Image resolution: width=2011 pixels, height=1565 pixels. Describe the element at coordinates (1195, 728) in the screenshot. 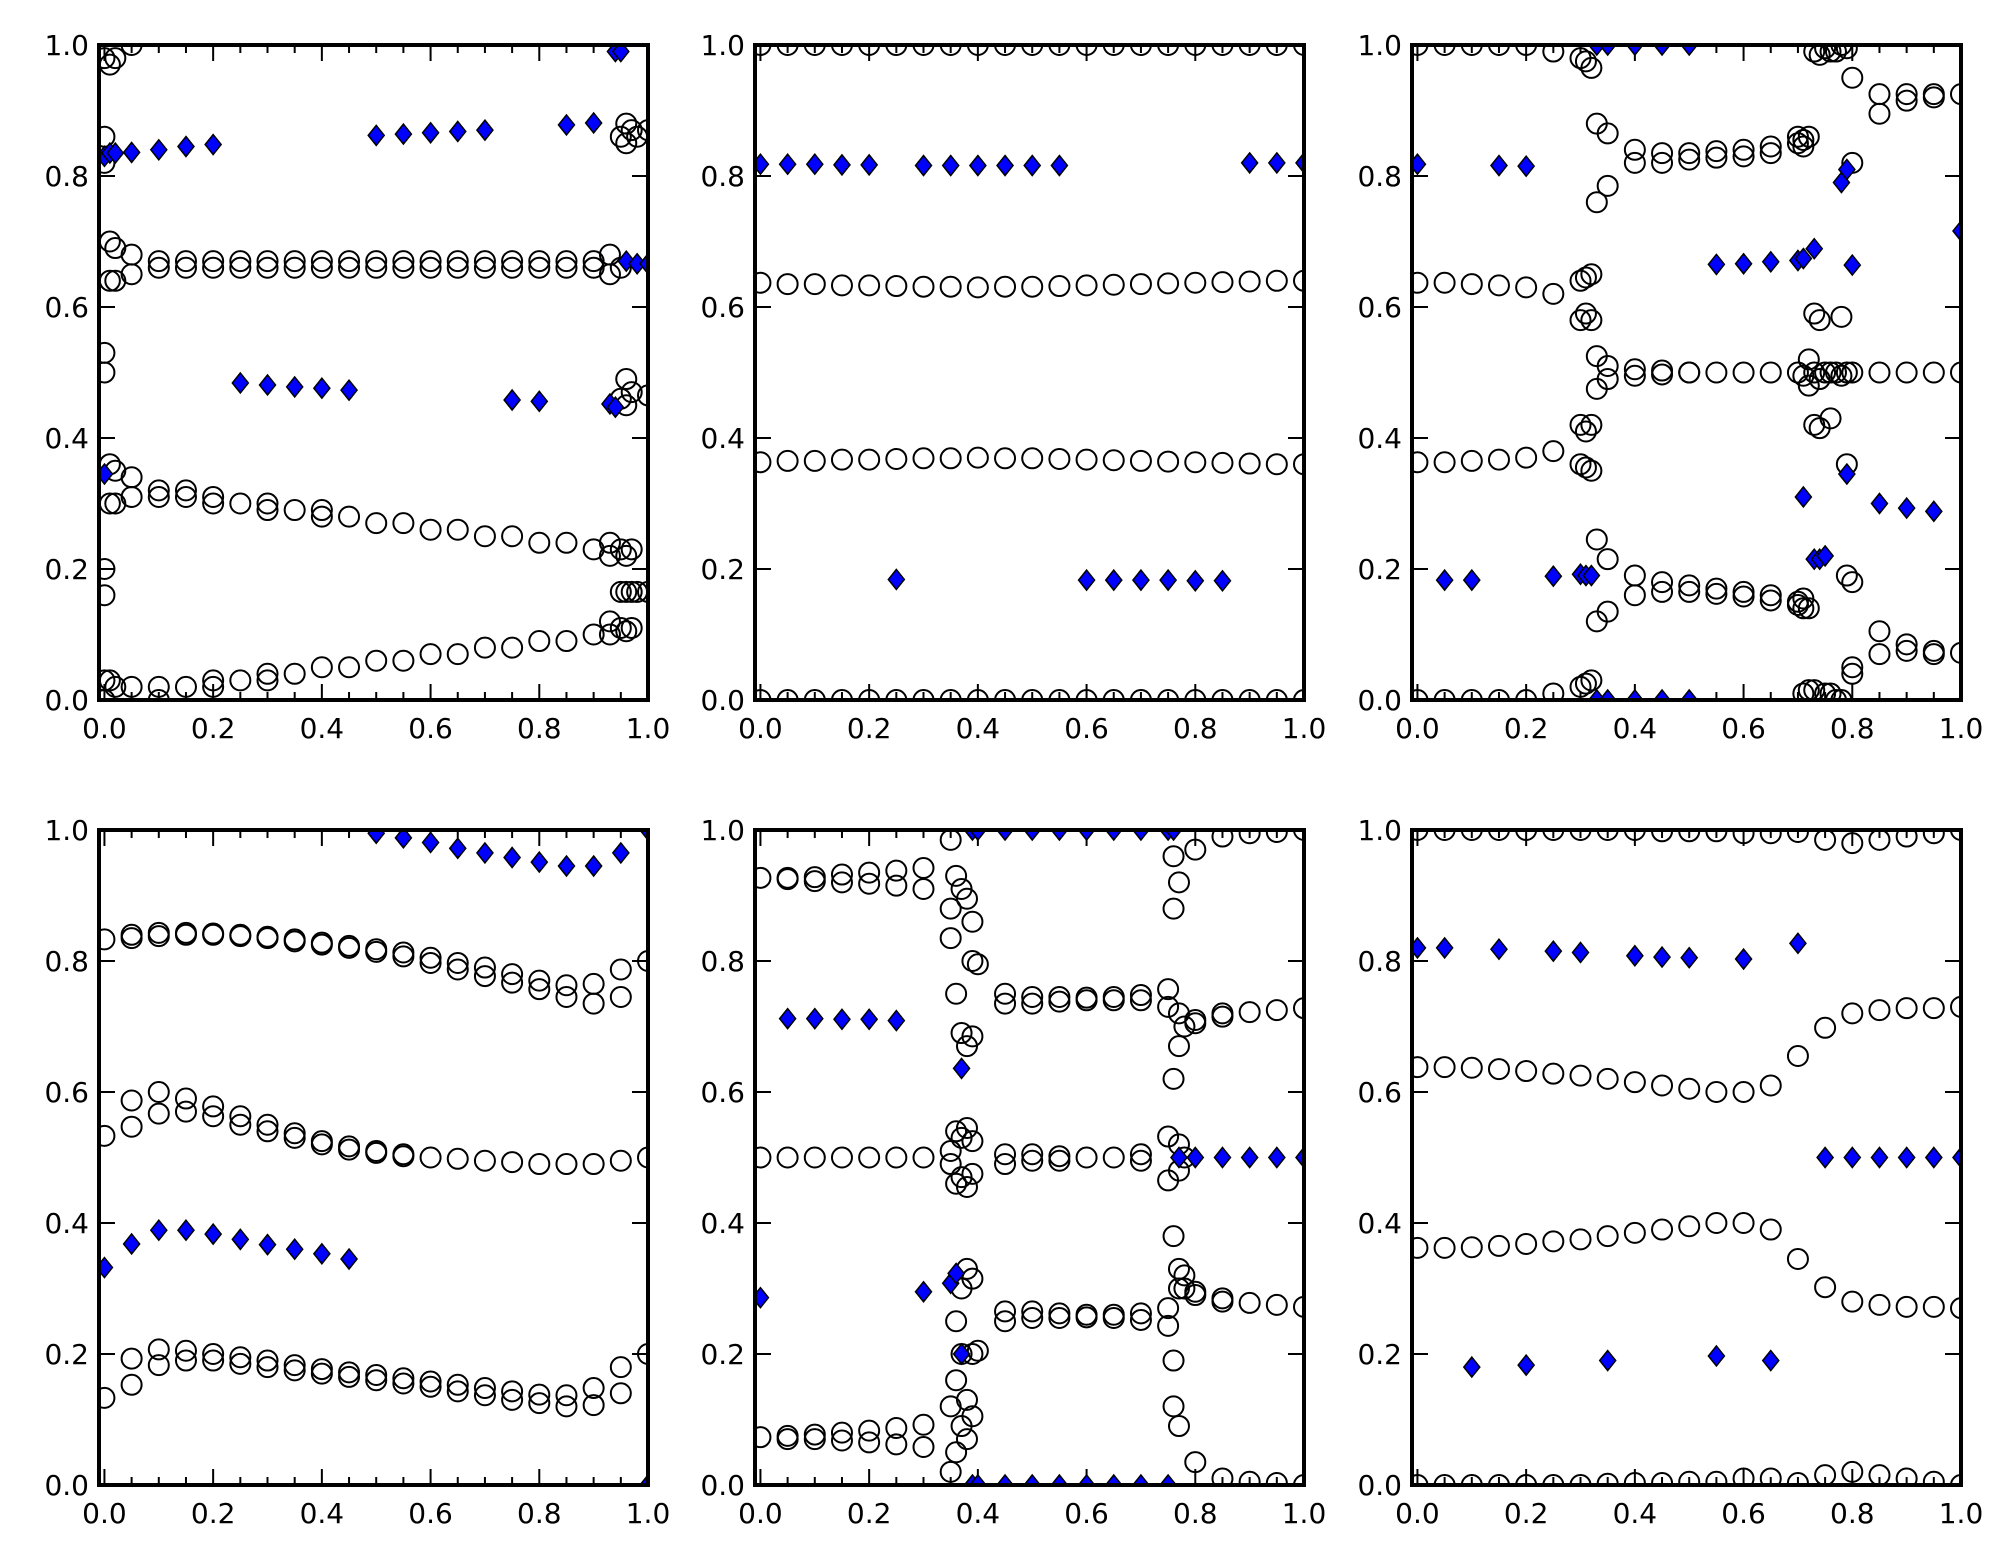

I see `x-tick-label: 0.8` at that location.